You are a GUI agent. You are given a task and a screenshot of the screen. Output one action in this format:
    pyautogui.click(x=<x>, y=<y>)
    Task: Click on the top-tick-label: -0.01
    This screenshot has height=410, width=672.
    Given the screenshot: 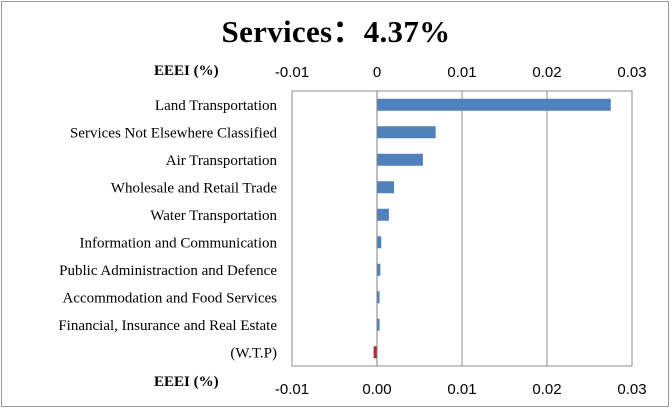 What is the action you would take?
    pyautogui.click(x=292, y=72)
    